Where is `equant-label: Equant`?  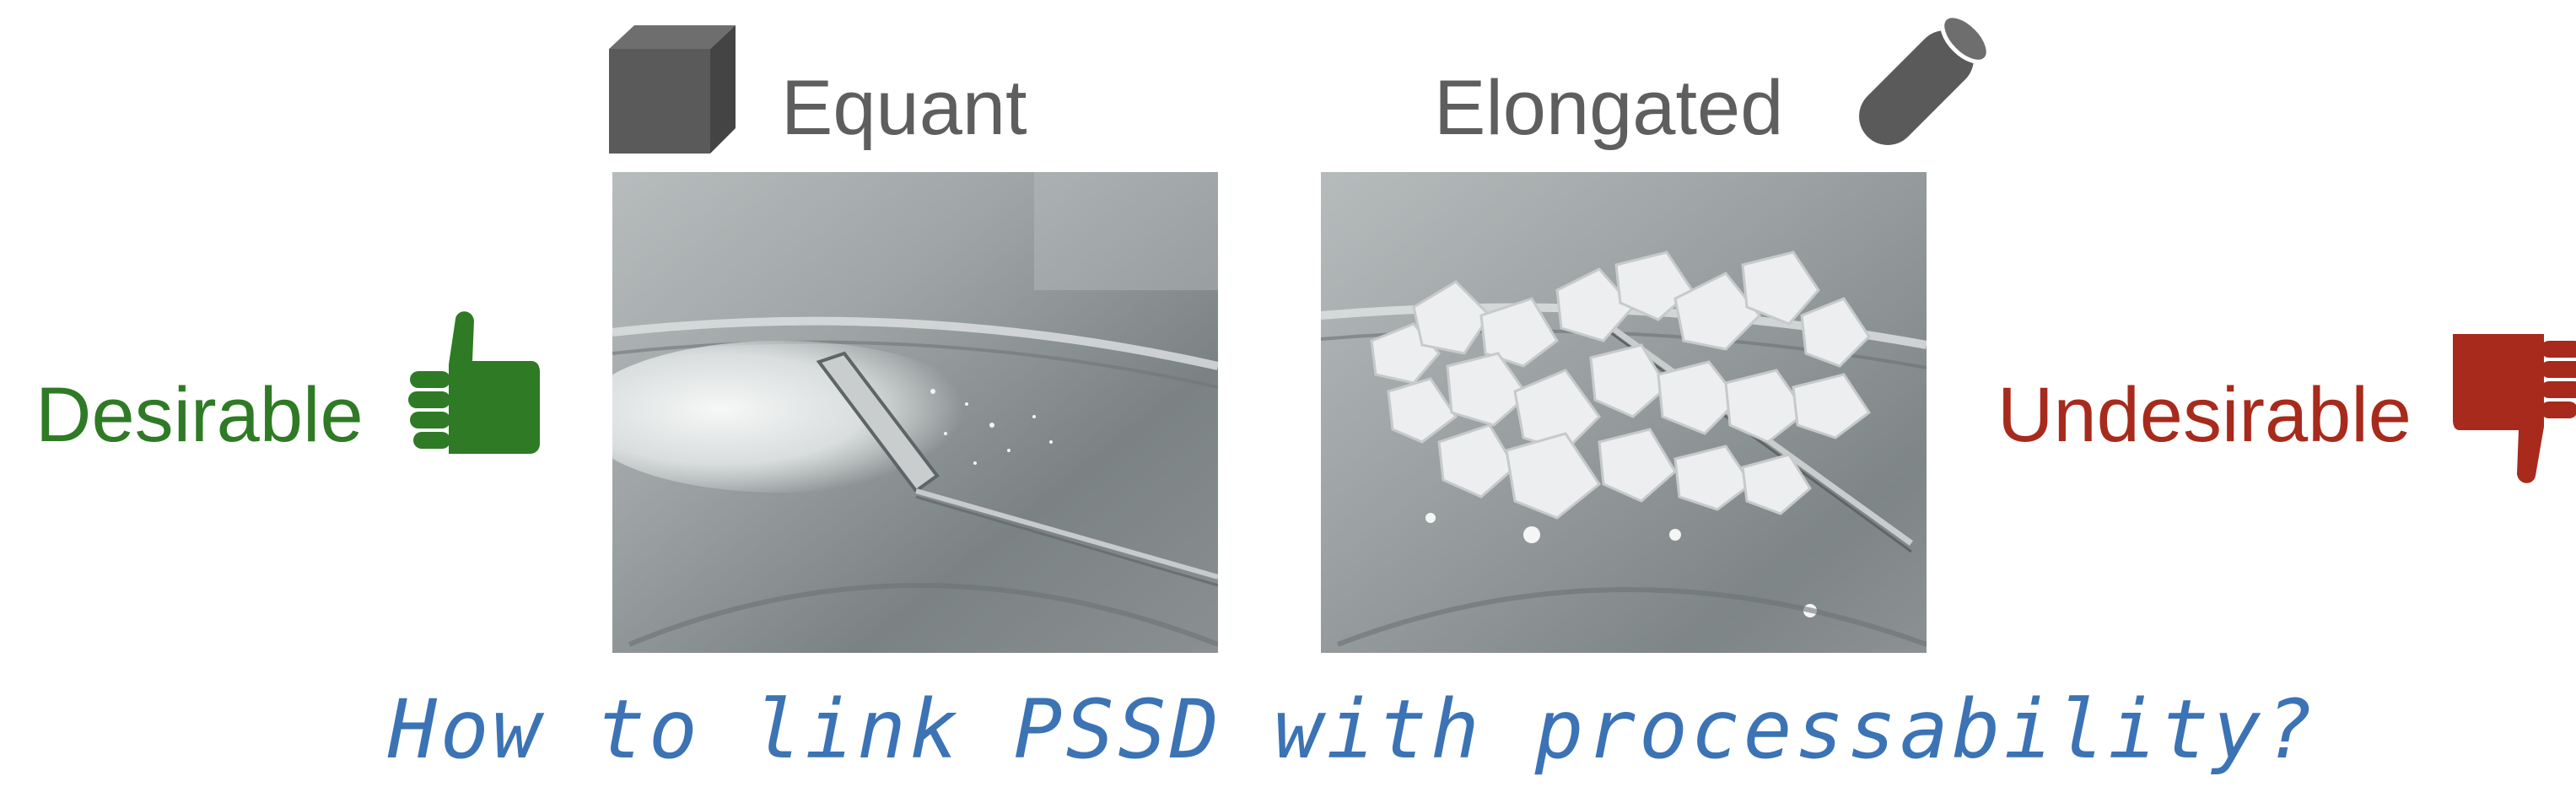
equant-label: Equant is located at coordinates (904, 108).